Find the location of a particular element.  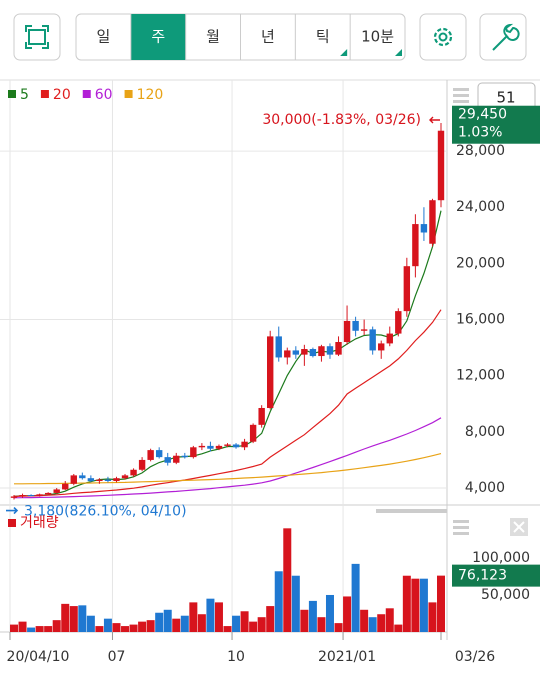

y-tick-label: 16,000 is located at coordinates (480, 320).